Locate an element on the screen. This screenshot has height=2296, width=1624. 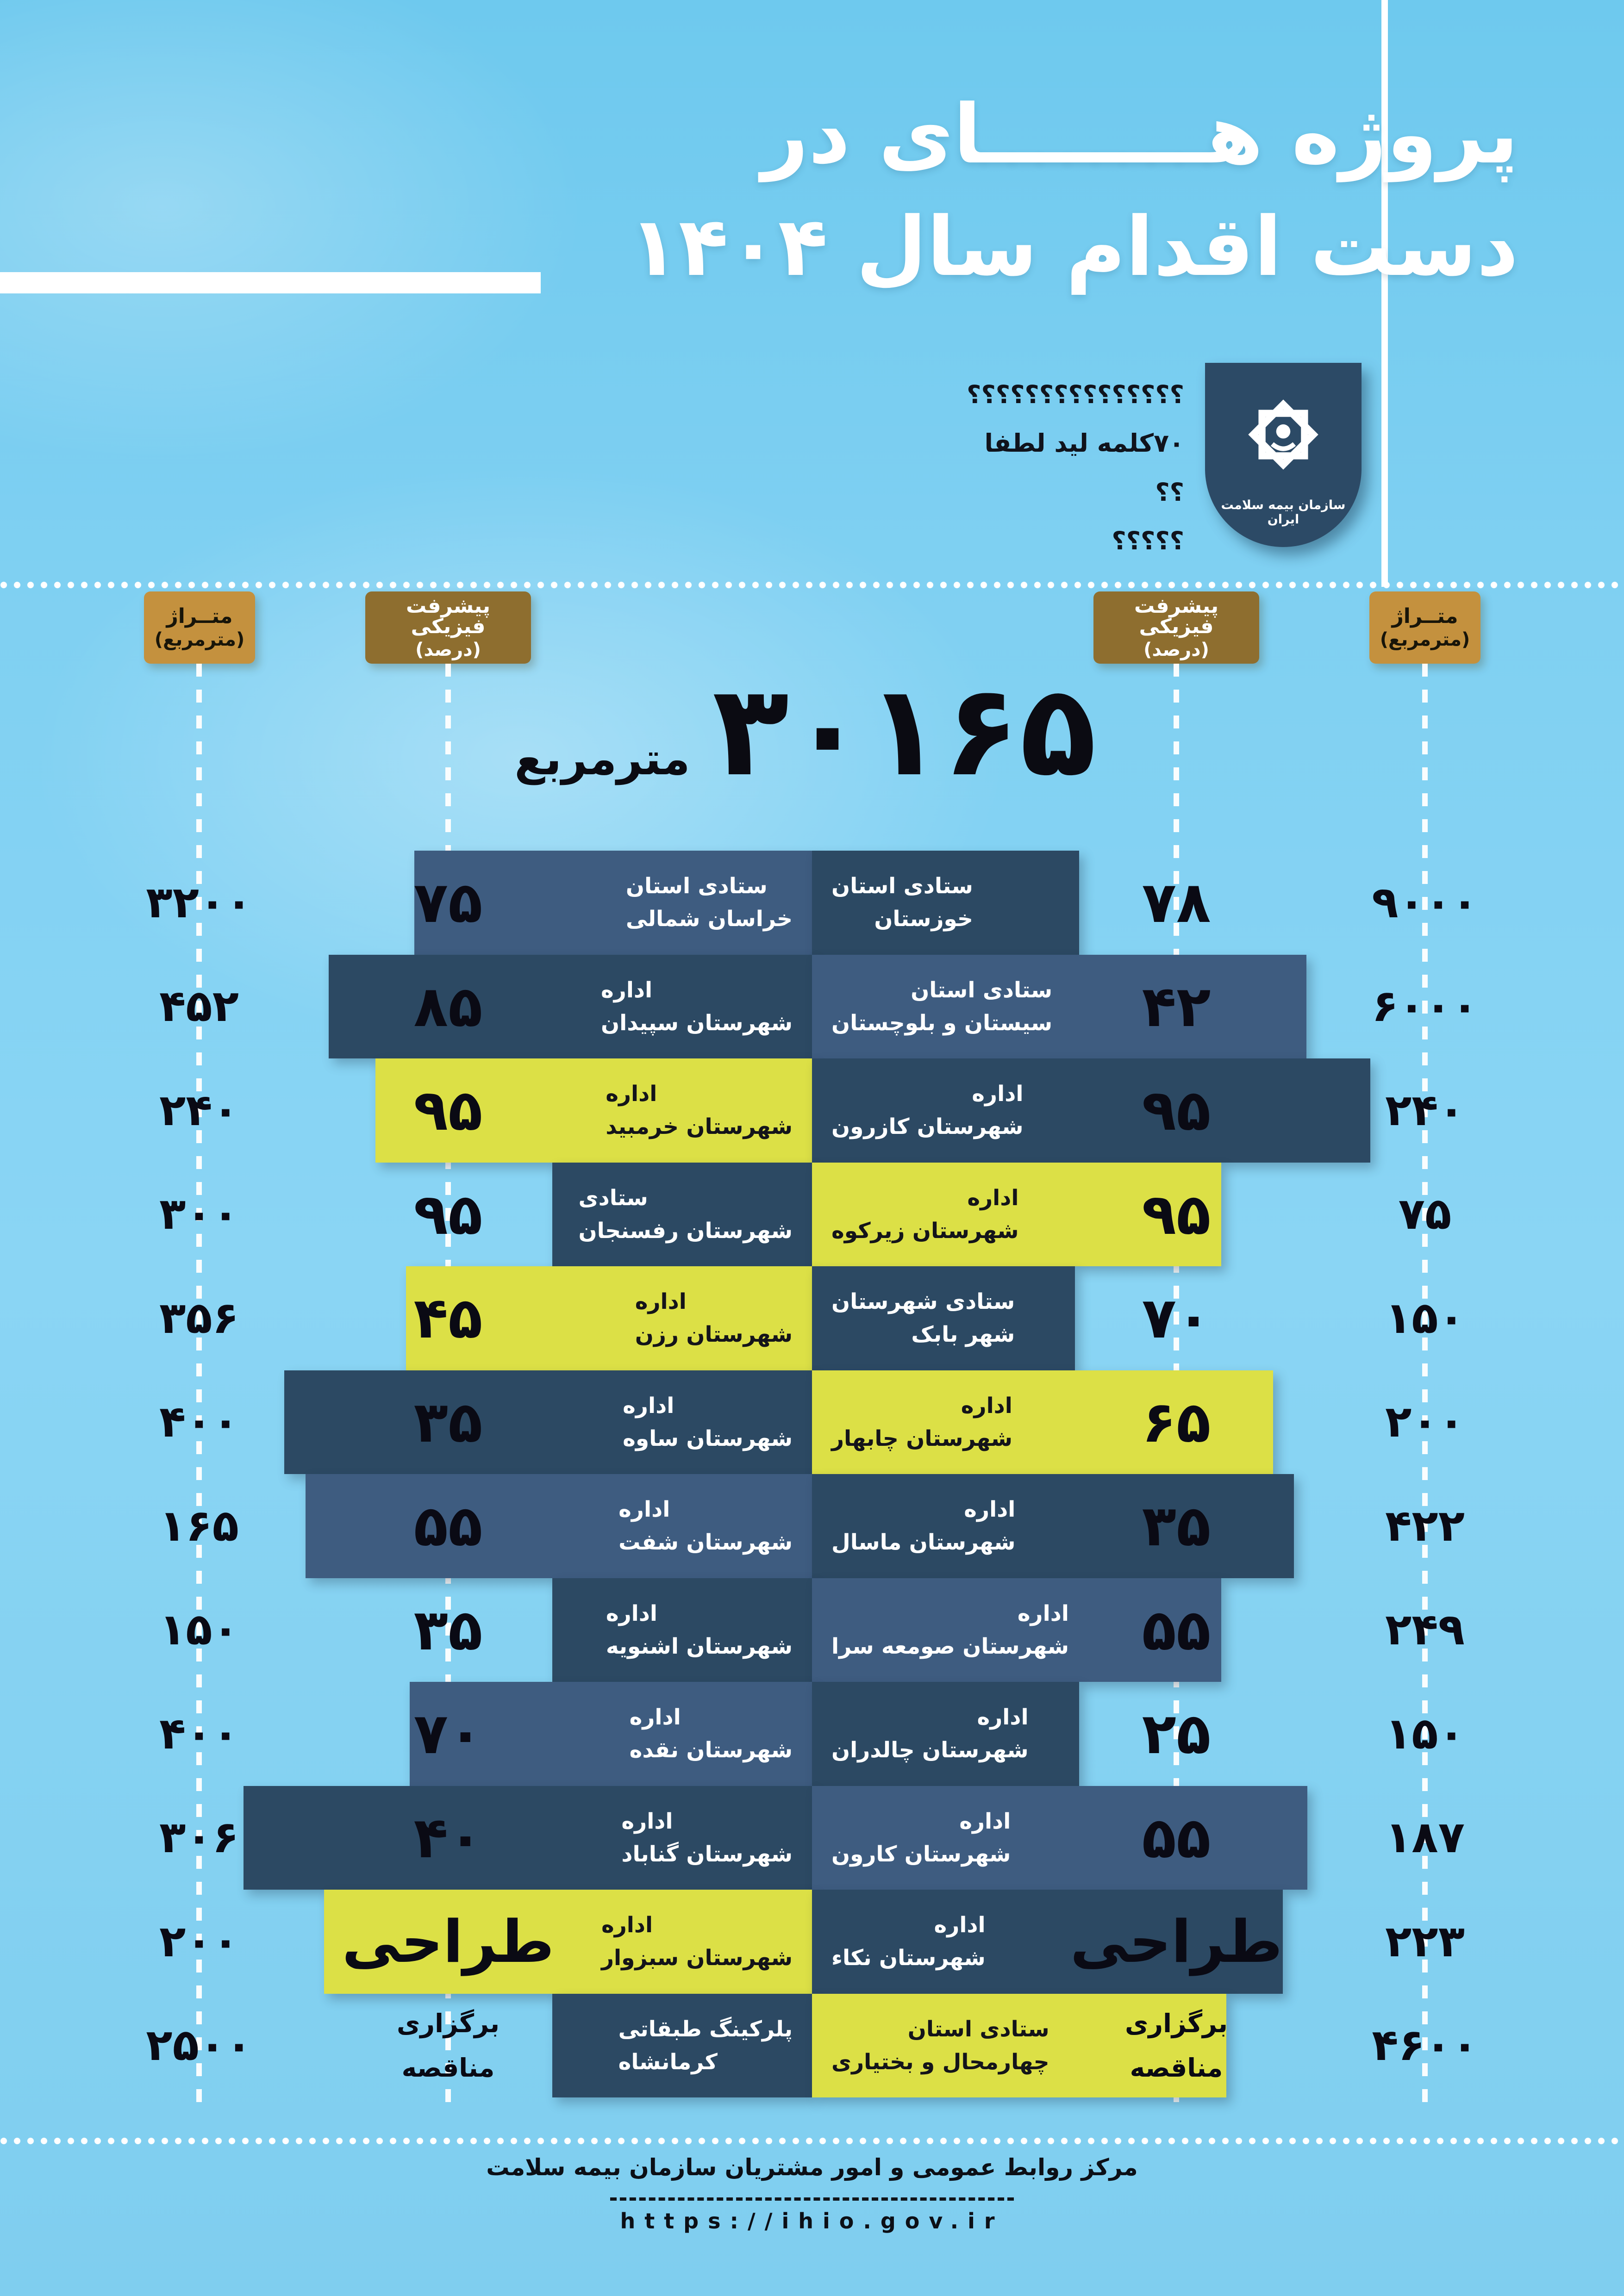
progress-value-right: ۲۵ is located at coordinates (1176, 1734).